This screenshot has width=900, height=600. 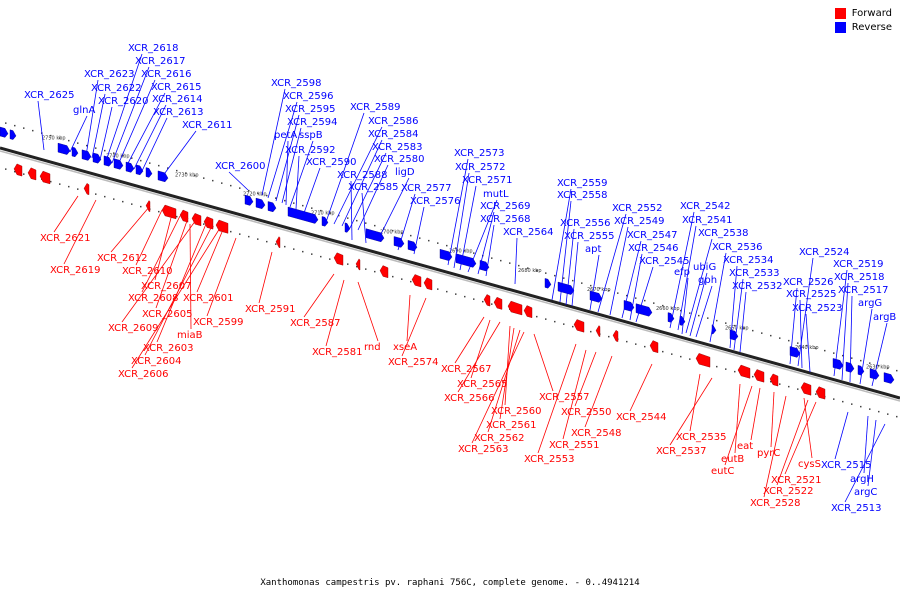 I want to click on reverse-gene-label: XCR_2618, so click(x=153, y=48).